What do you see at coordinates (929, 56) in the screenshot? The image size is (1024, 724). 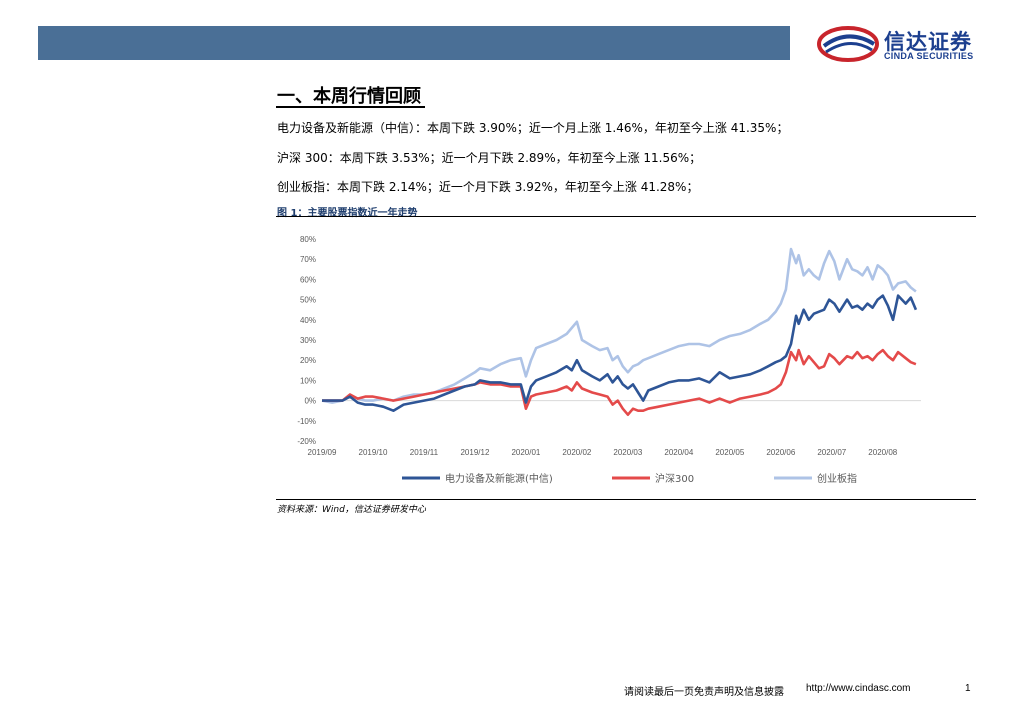 I see `brand-name-en: CINDA SECURITIES` at bounding box center [929, 56].